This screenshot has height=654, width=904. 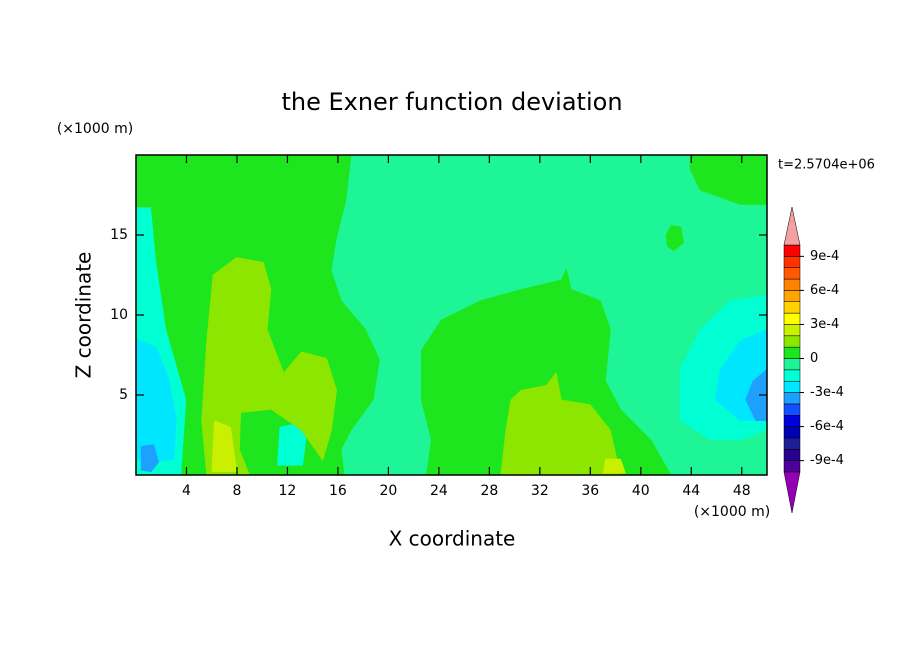 What do you see at coordinates (792, 492) in the screenshot?
I see `colorbar-under` at bounding box center [792, 492].